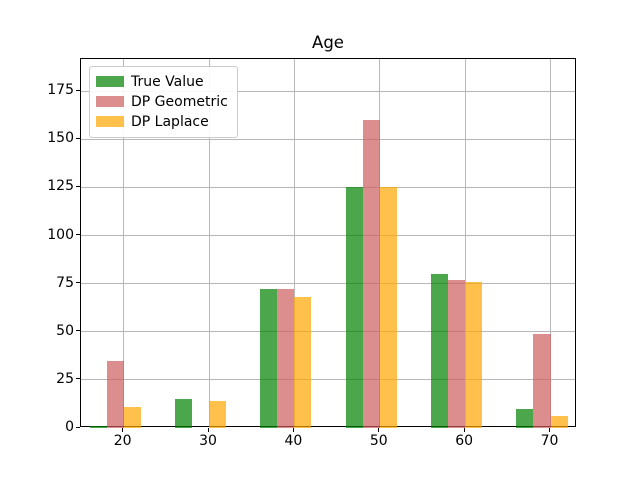 This screenshot has width=640, height=480. Describe the element at coordinates (170, 121) in the screenshot. I see `legend-label: DP Laplace` at that location.